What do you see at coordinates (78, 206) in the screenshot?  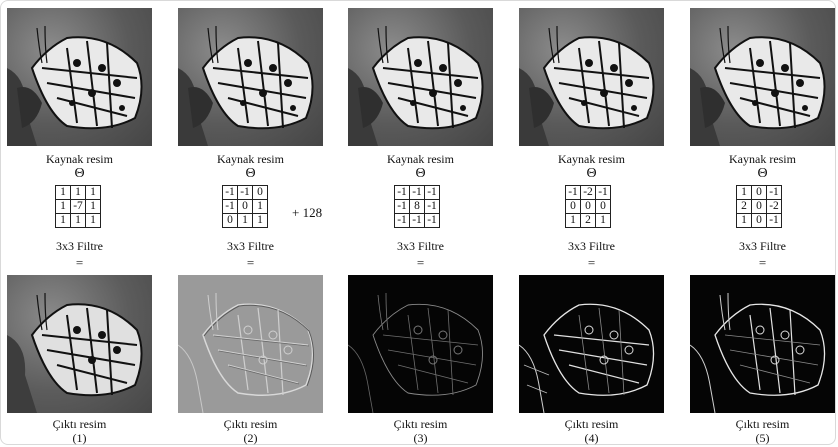 I see `kernel-cell: -7` at bounding box center [78, 206].